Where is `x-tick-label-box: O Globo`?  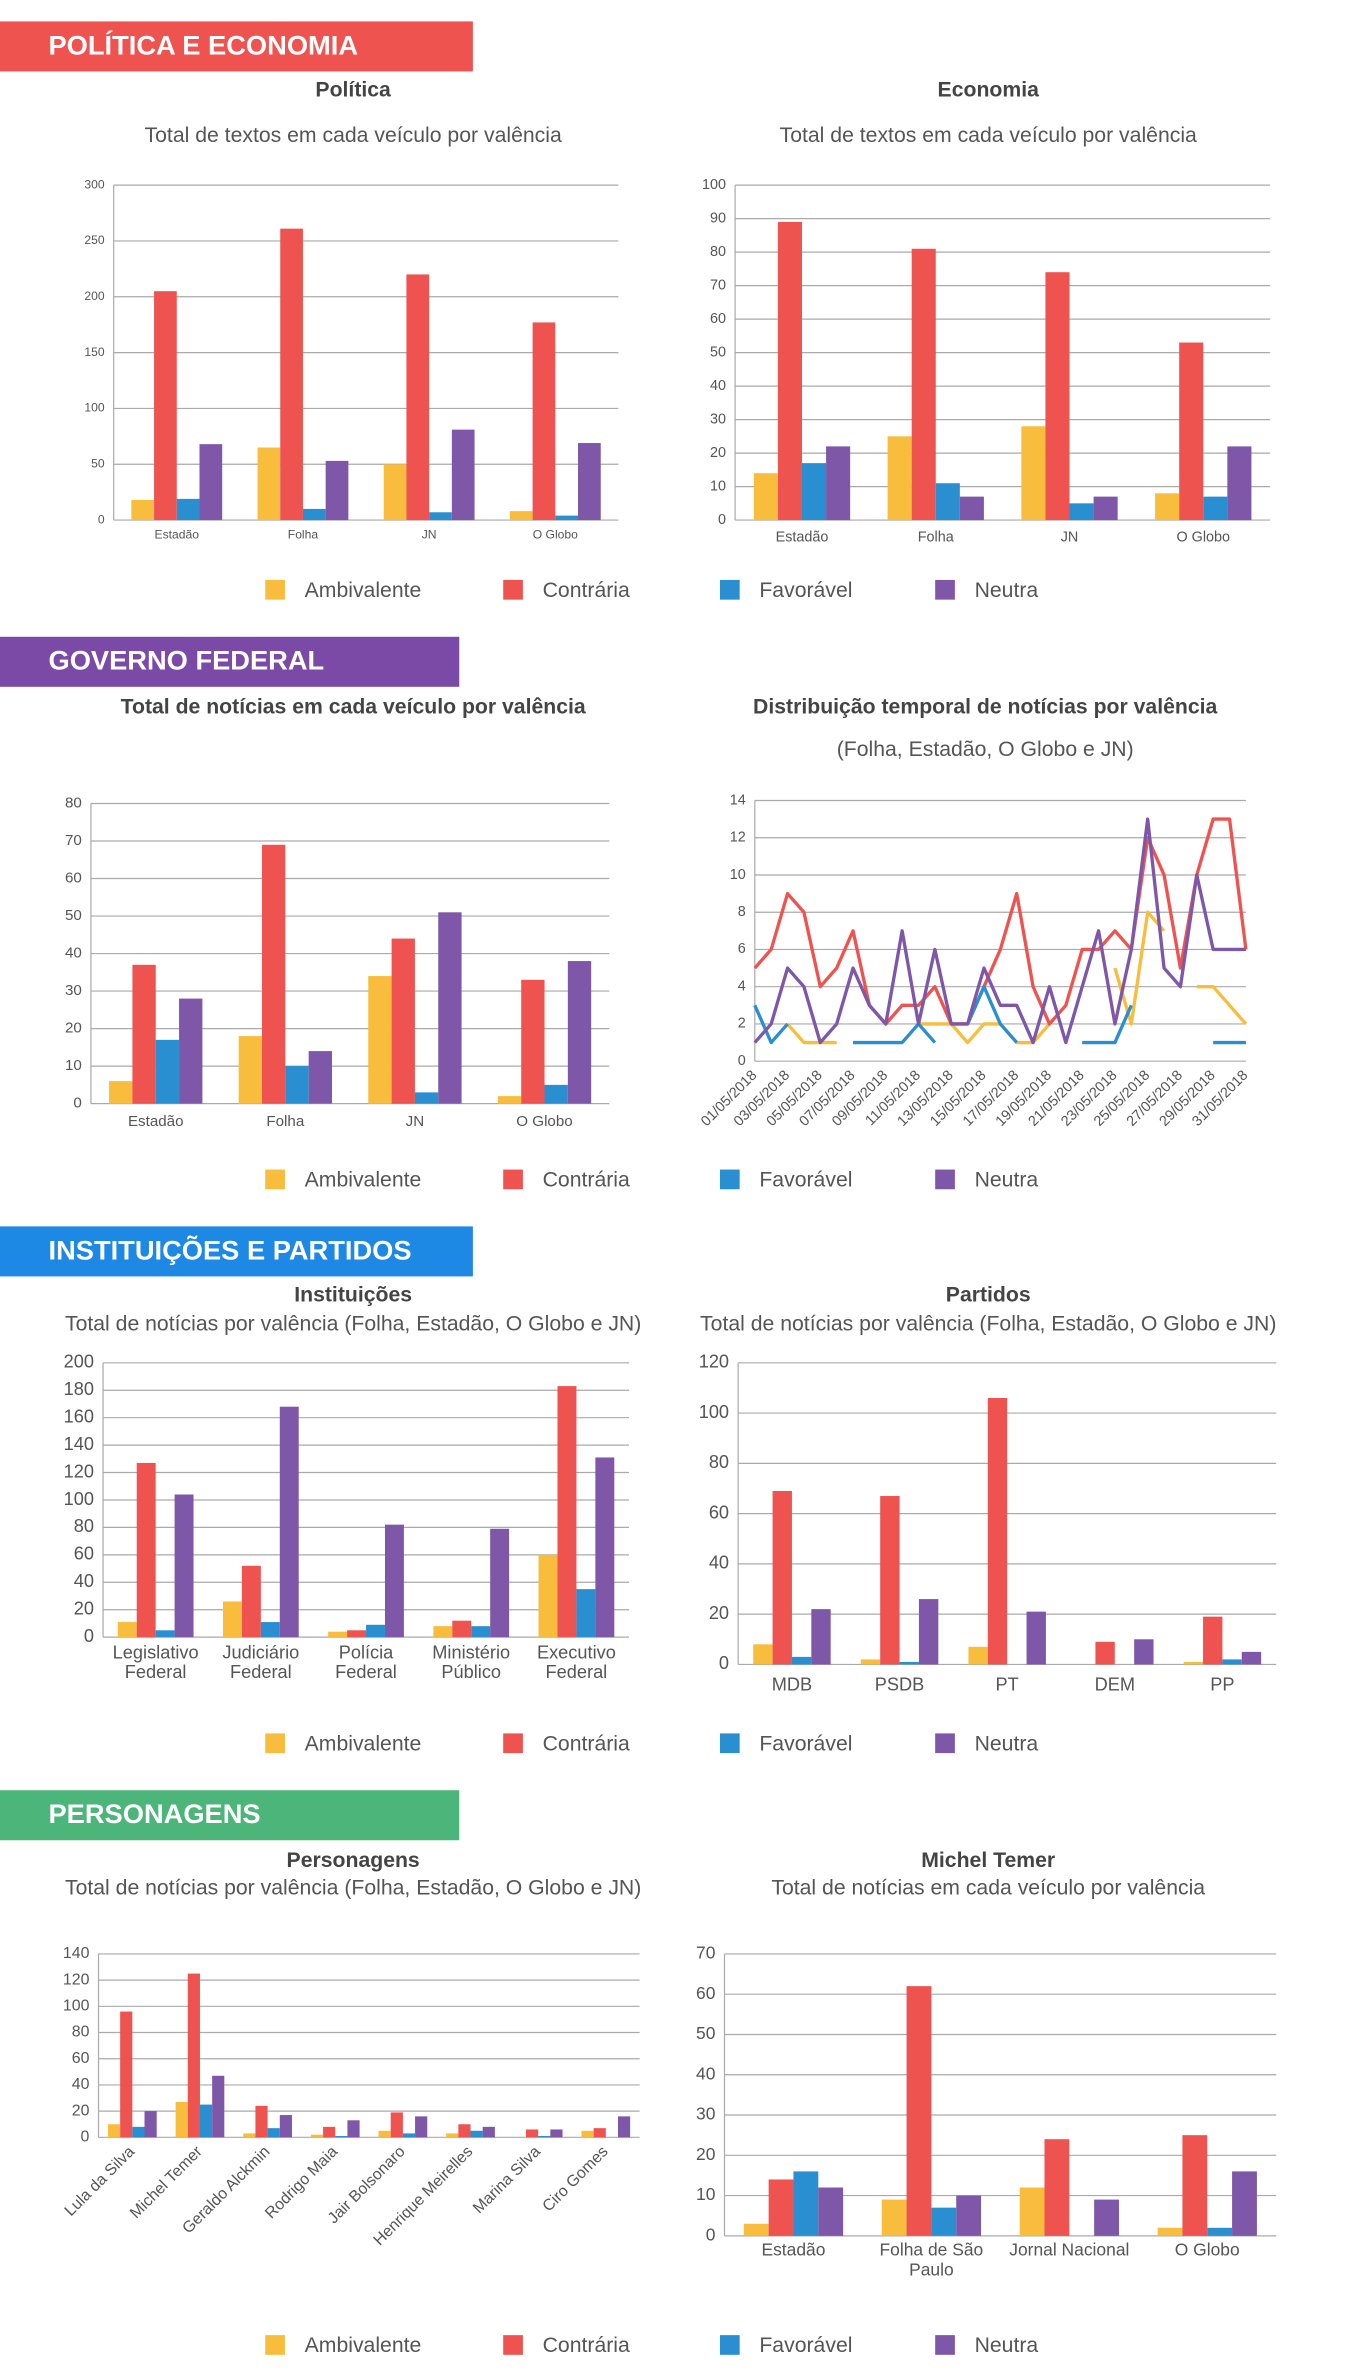
x-tick-label-box: O Globo is located at coordinates (1207, 2251).